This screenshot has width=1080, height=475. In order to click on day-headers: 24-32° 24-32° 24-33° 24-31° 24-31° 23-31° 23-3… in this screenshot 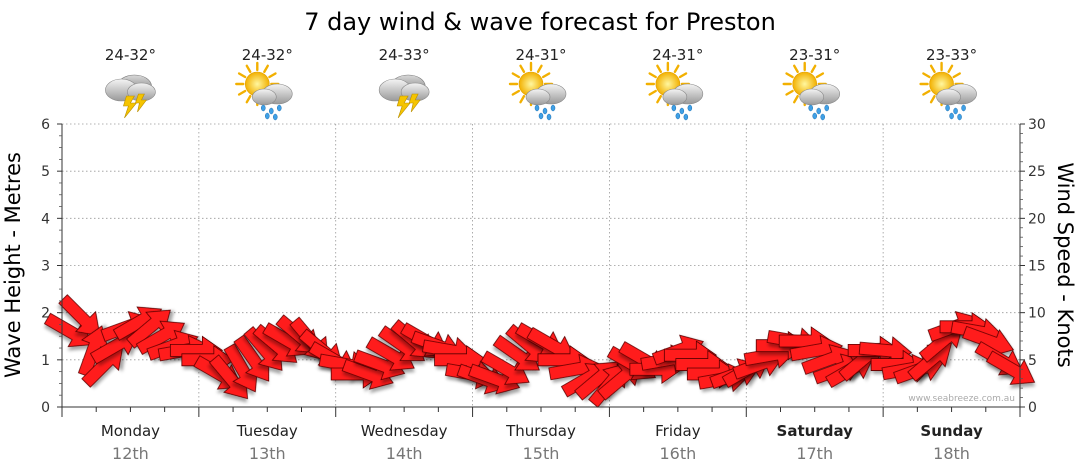, I will do `click(541, 83)`.